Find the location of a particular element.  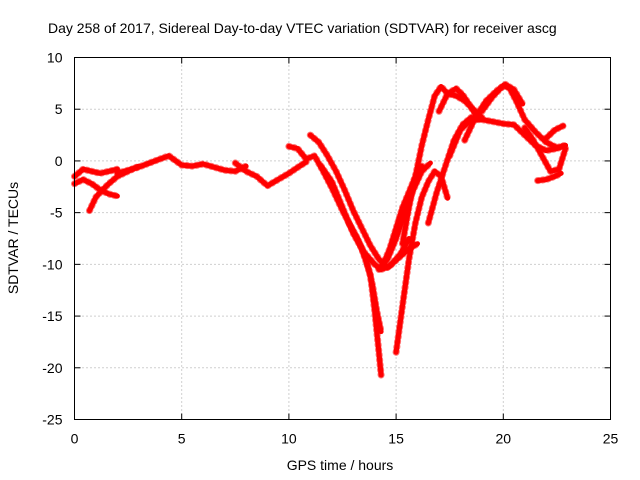

y-tick-label: -25 is located at coordinates (52, 420).